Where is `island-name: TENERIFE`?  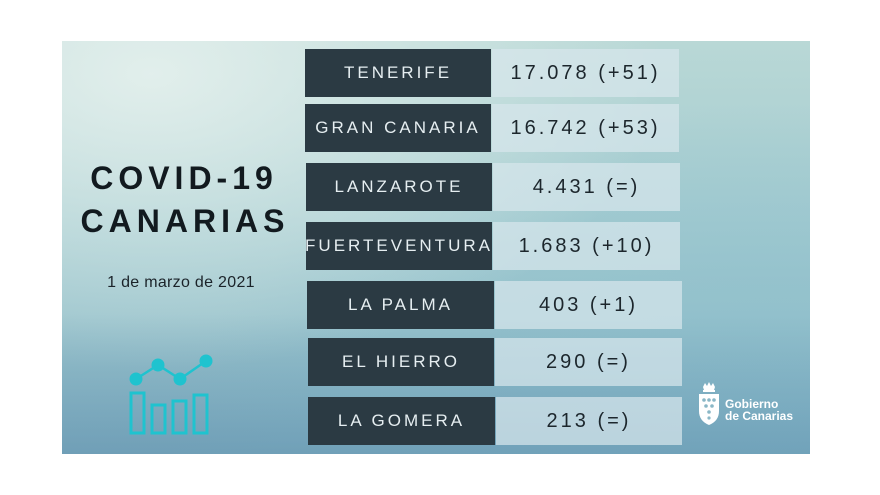
island-name: TENERIFE is located at coordinates (398, 73).